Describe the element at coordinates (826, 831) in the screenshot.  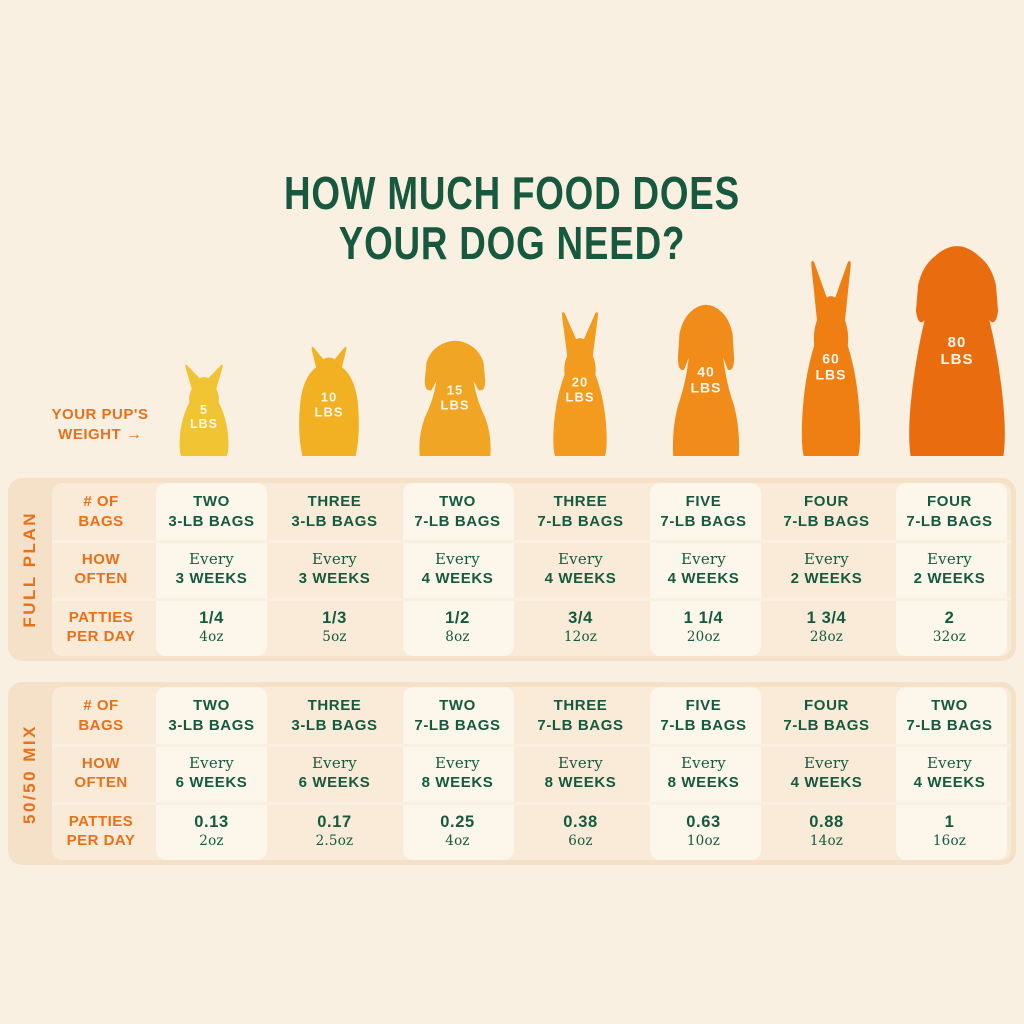
I see `table-cell: 0.88 14oz` at that location.